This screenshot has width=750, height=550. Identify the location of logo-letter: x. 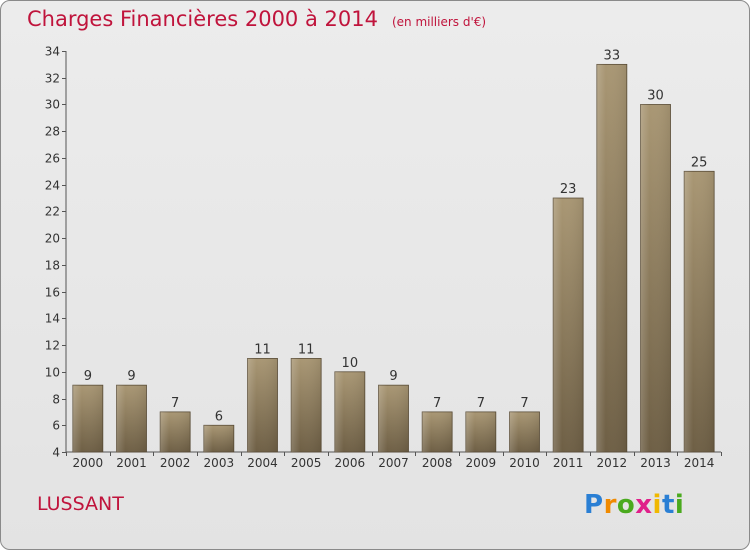
(644, 505).